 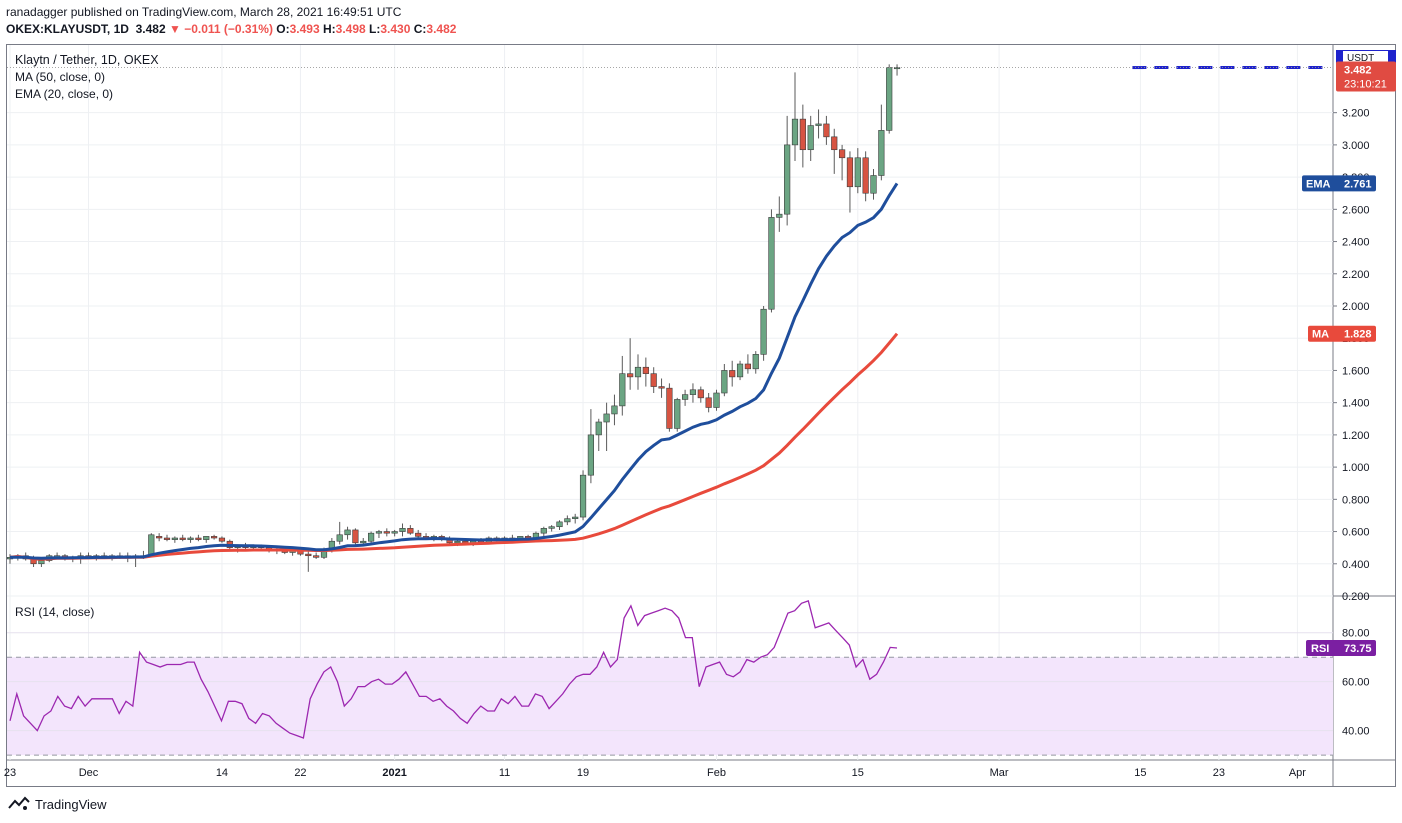 What do you see at coordinates (1356, 634) in the screenshot?
I see `rsi-tick-label: 80.00` at bounding box center [1356, 634].